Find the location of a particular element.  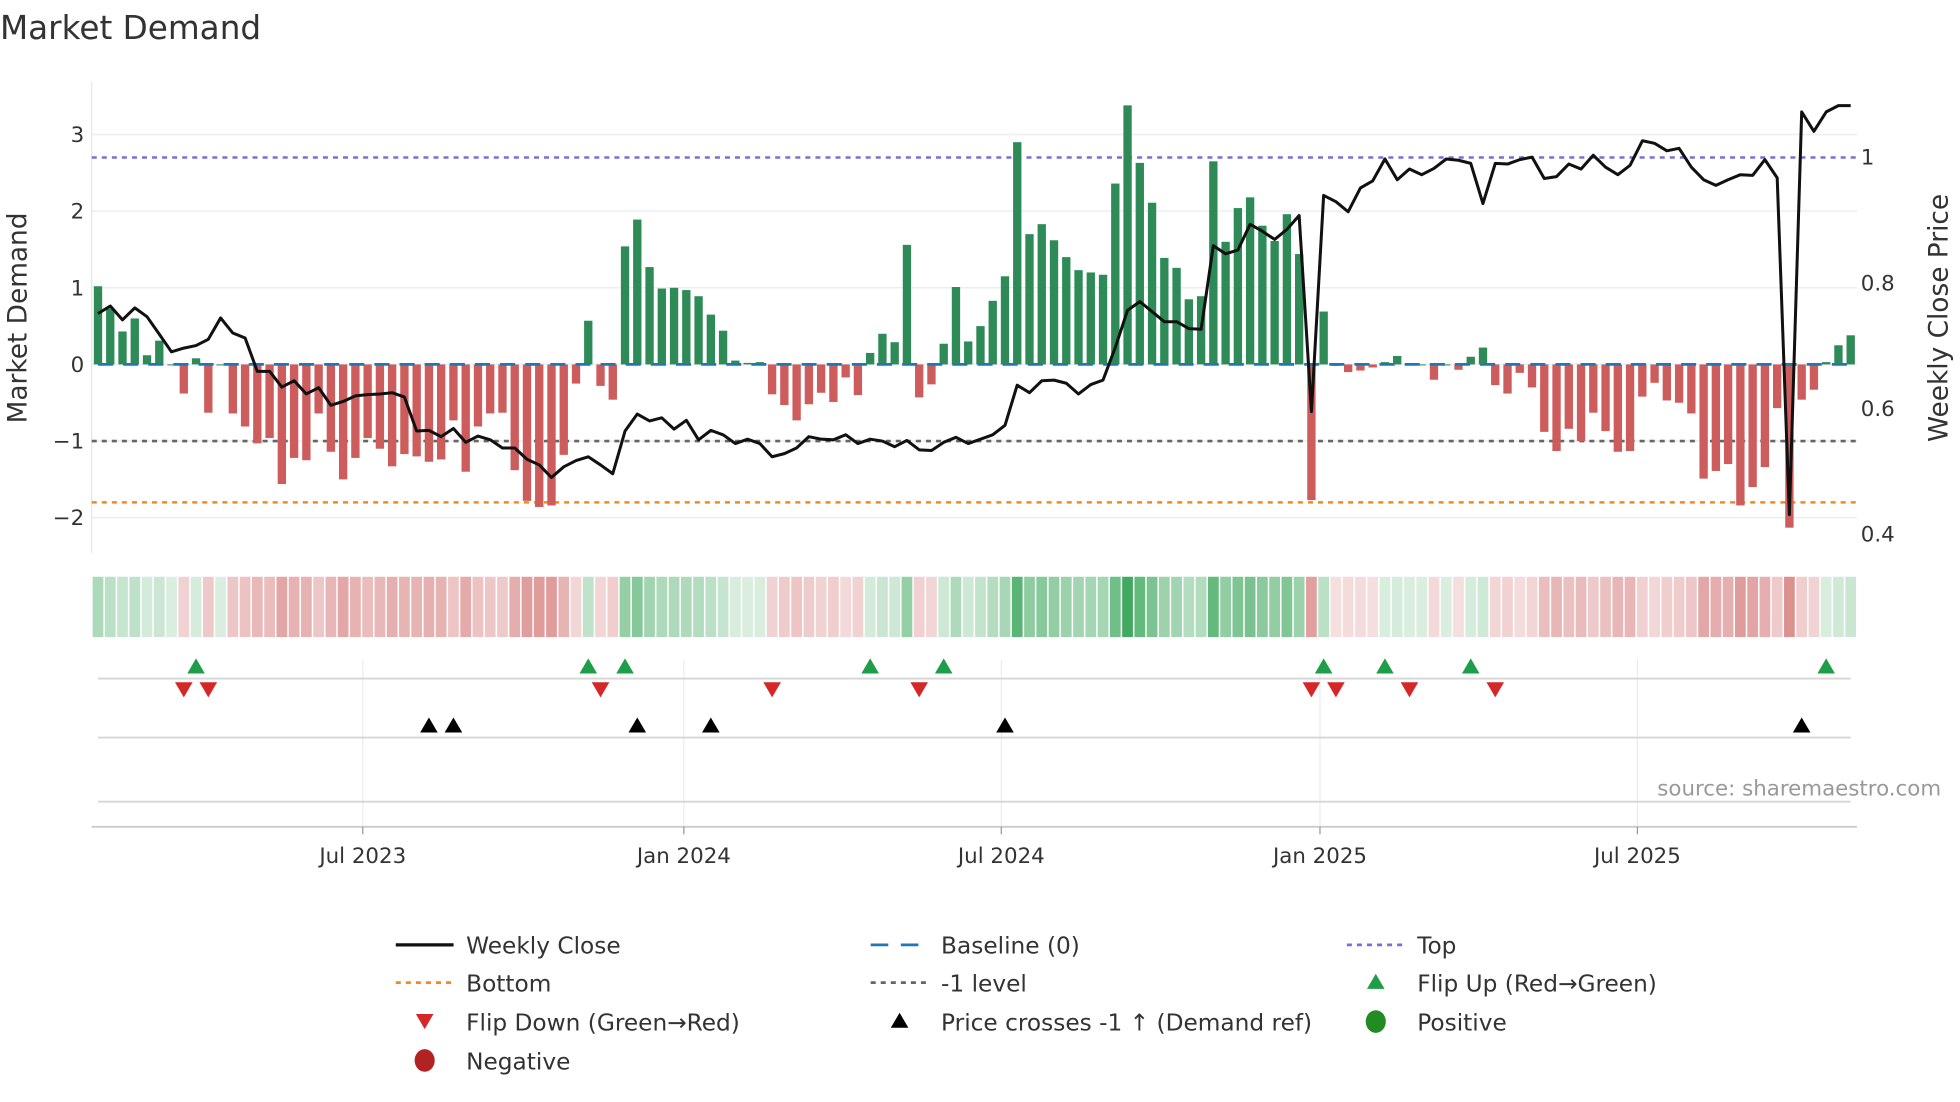

price-cross-marker is located at coordinates (429, 725).